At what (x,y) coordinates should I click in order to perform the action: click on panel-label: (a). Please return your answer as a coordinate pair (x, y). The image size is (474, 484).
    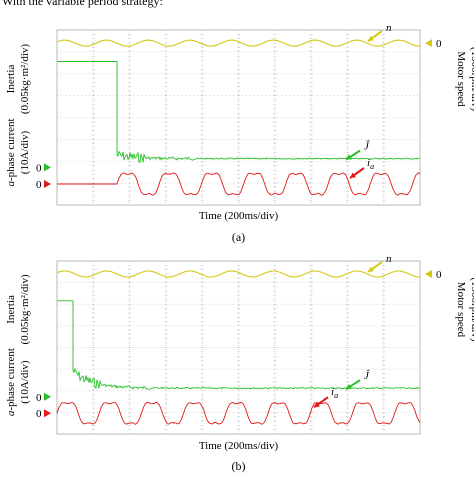
    Looking at the image, I should click on (238, 237).